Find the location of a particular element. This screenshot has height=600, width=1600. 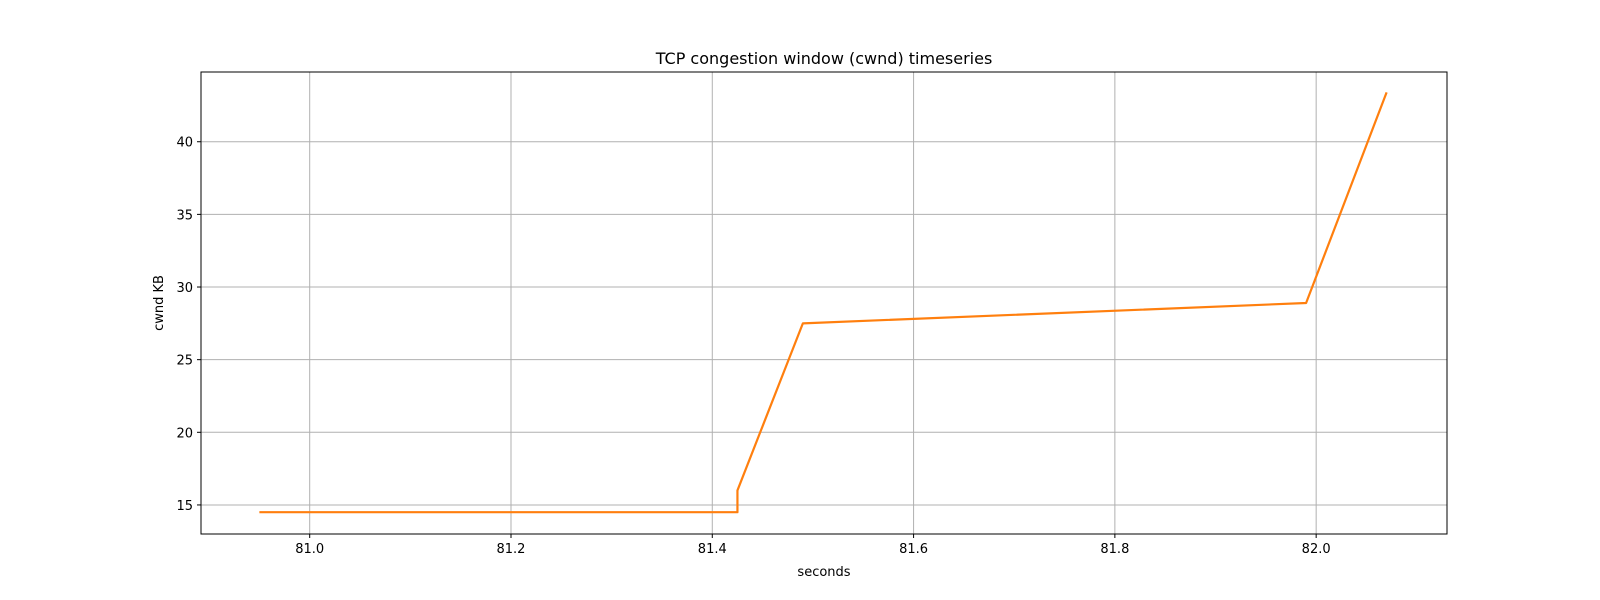

y-tick-label: 40 is located at coordinates (184, 143).